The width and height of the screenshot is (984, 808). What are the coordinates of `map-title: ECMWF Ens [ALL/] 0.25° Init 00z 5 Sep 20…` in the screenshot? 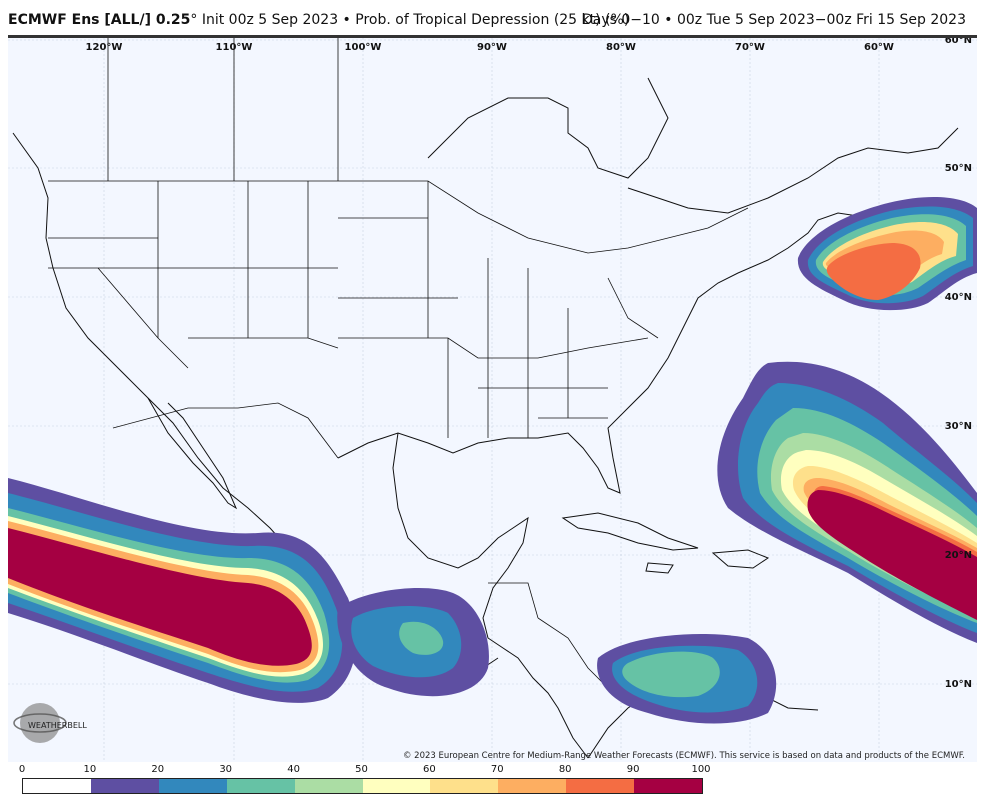 It's located at (318, 20).